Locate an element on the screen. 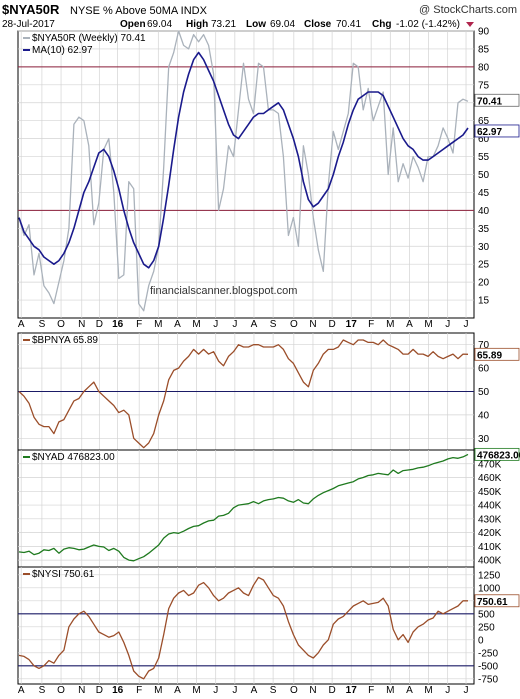 The height and width of the screenshot is (699, 520). y-tick-label: 250 is located at coordinates (486, 627).